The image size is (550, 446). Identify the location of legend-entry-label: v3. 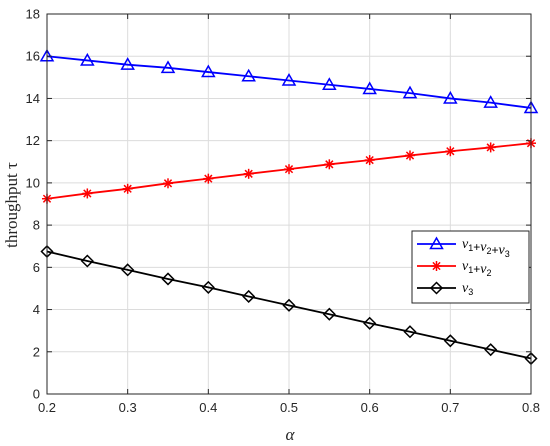
(467, 289).